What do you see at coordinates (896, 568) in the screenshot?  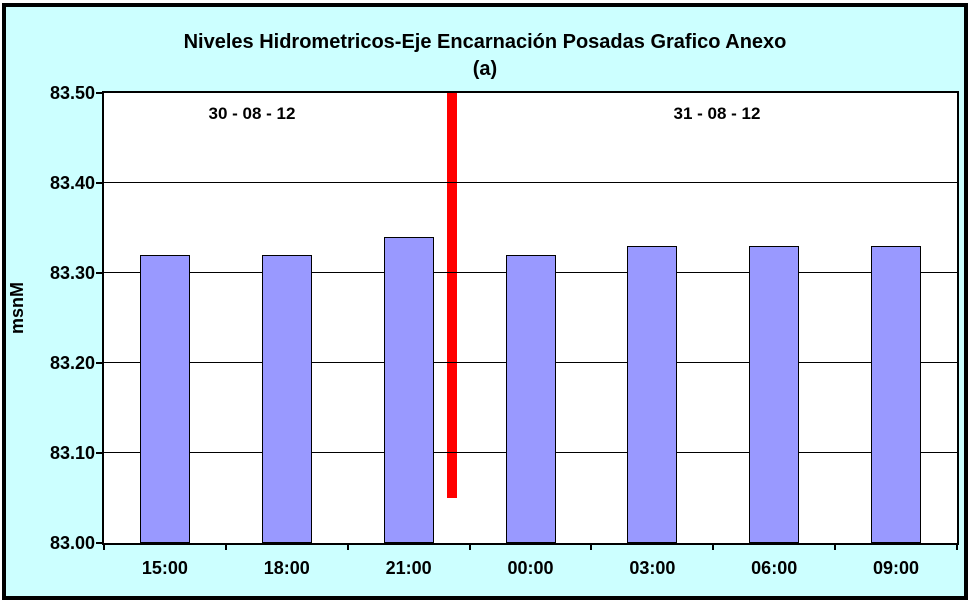 I see `x-tick-label-09-00: 09:00` at bounding box center [896, 568].